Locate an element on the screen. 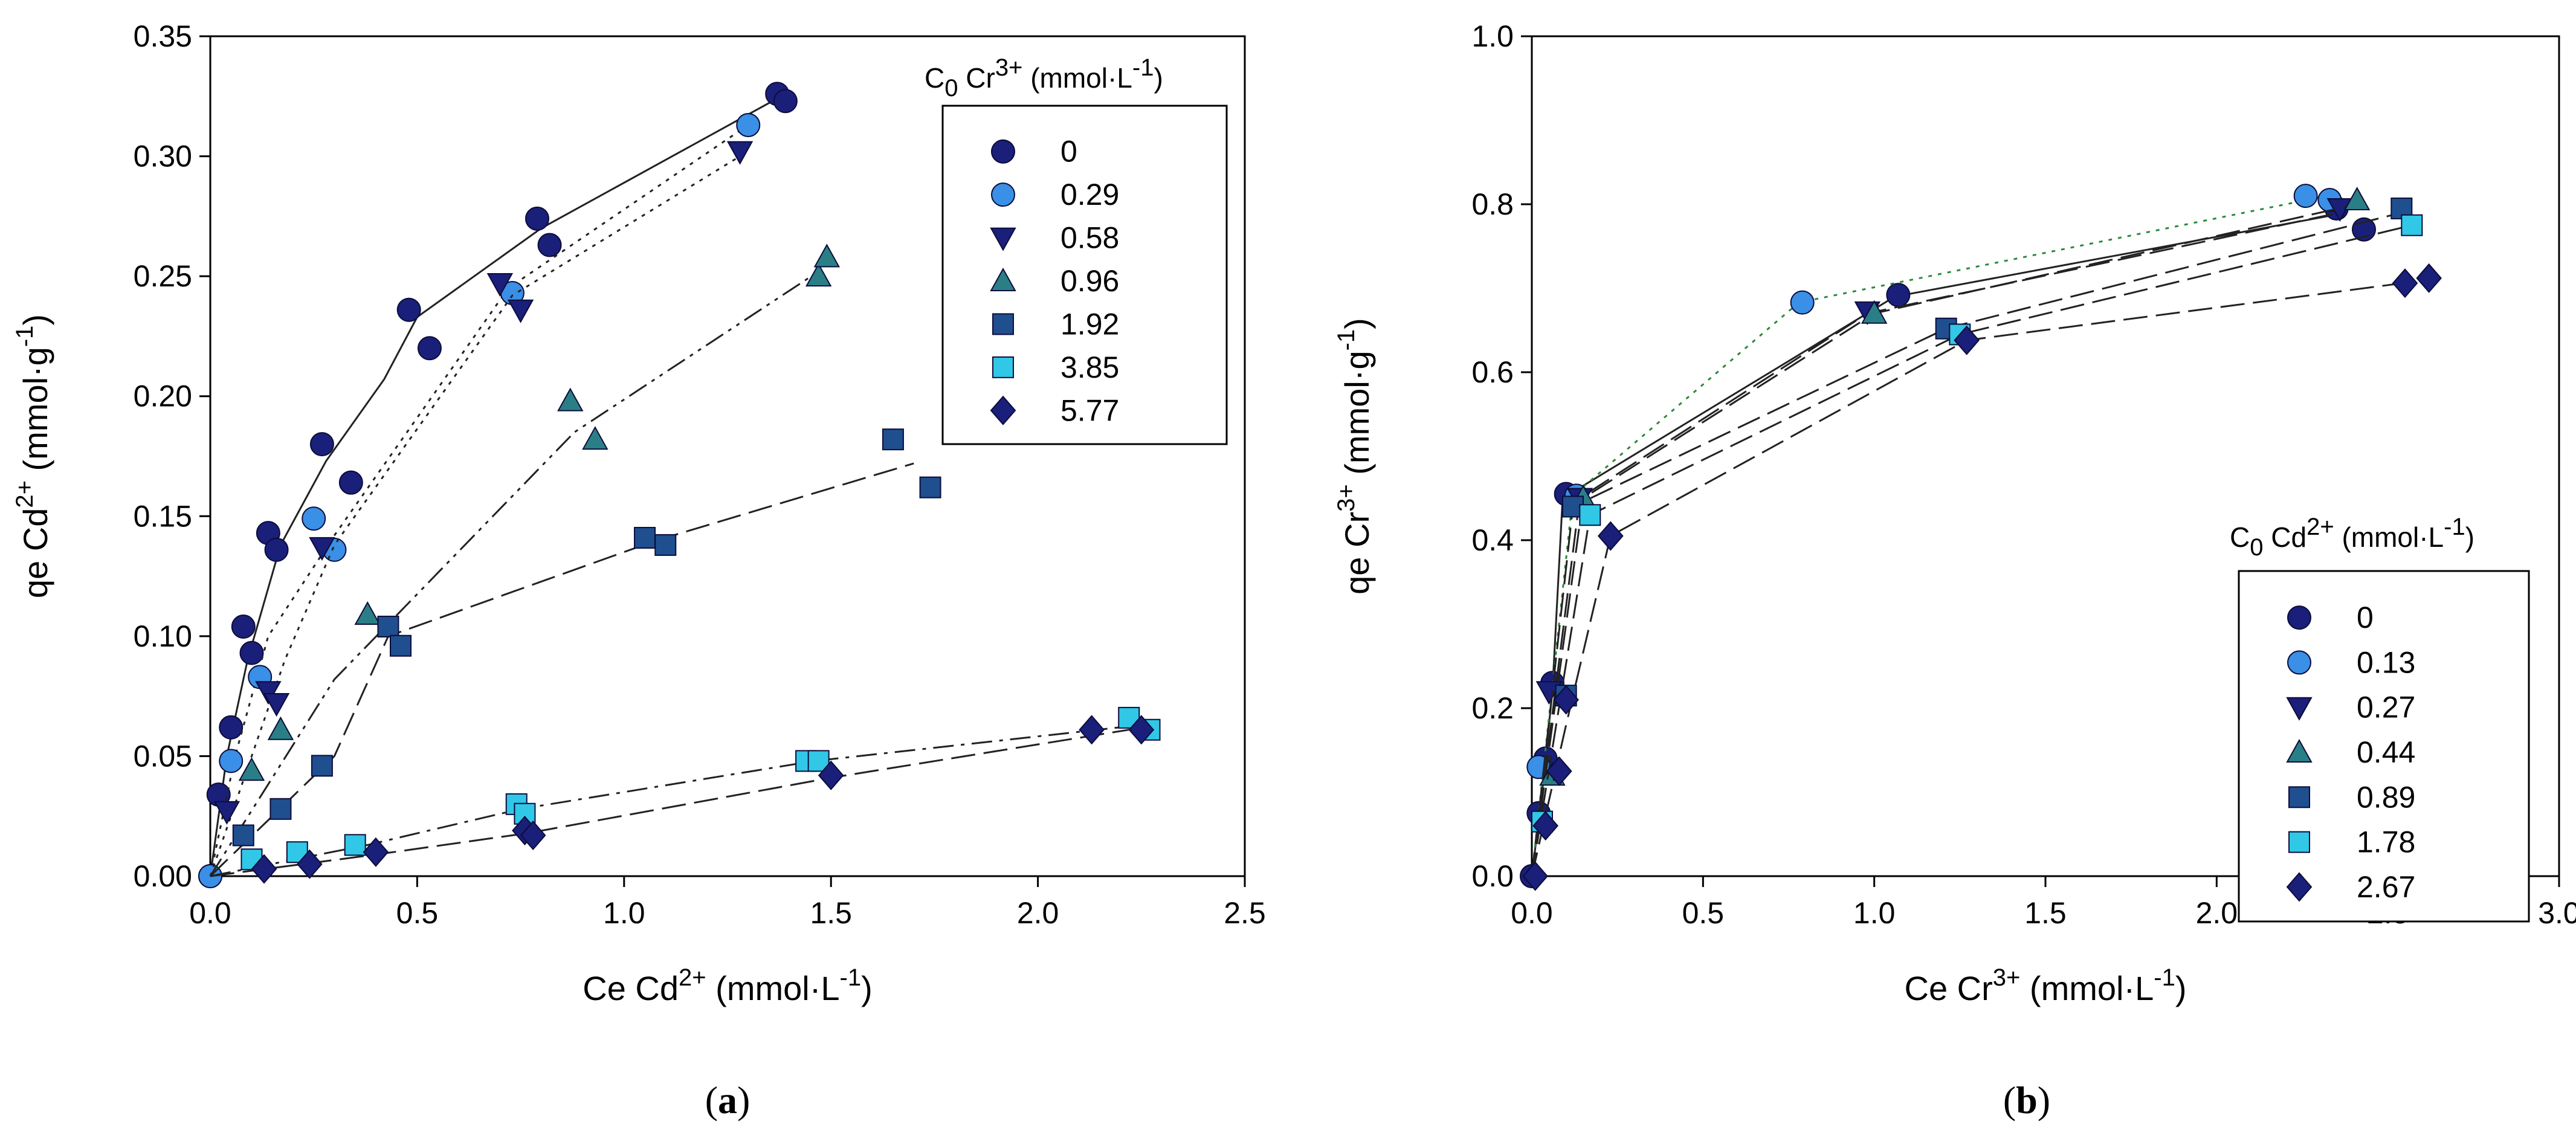 Image resolution: width=2576 pixels, height=1139 pixels. y-tick-label: 0.0 is located at coordinates (1493, 876).